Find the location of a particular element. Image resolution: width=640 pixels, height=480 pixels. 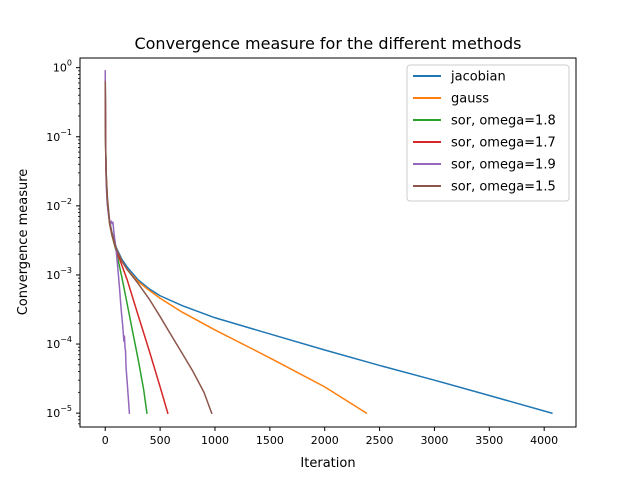

x-tick-label: 4000 is located at coordinates (544, 440).